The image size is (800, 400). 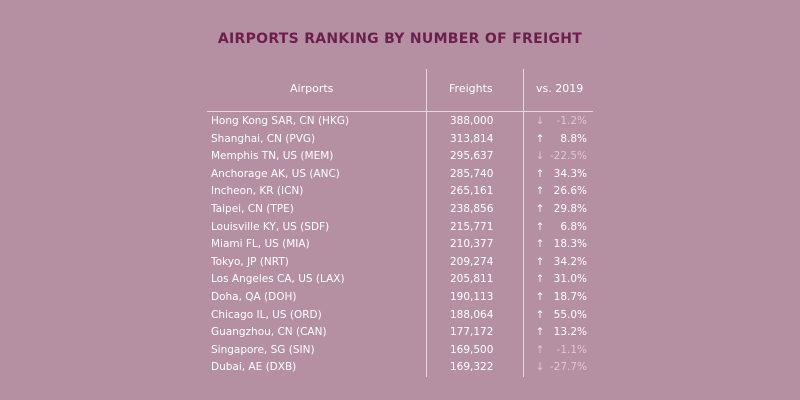 What do you see at coordinates (570, 173) in the screenshot?
I see `change-value: 34.3%` at bounding box center [570, 173].